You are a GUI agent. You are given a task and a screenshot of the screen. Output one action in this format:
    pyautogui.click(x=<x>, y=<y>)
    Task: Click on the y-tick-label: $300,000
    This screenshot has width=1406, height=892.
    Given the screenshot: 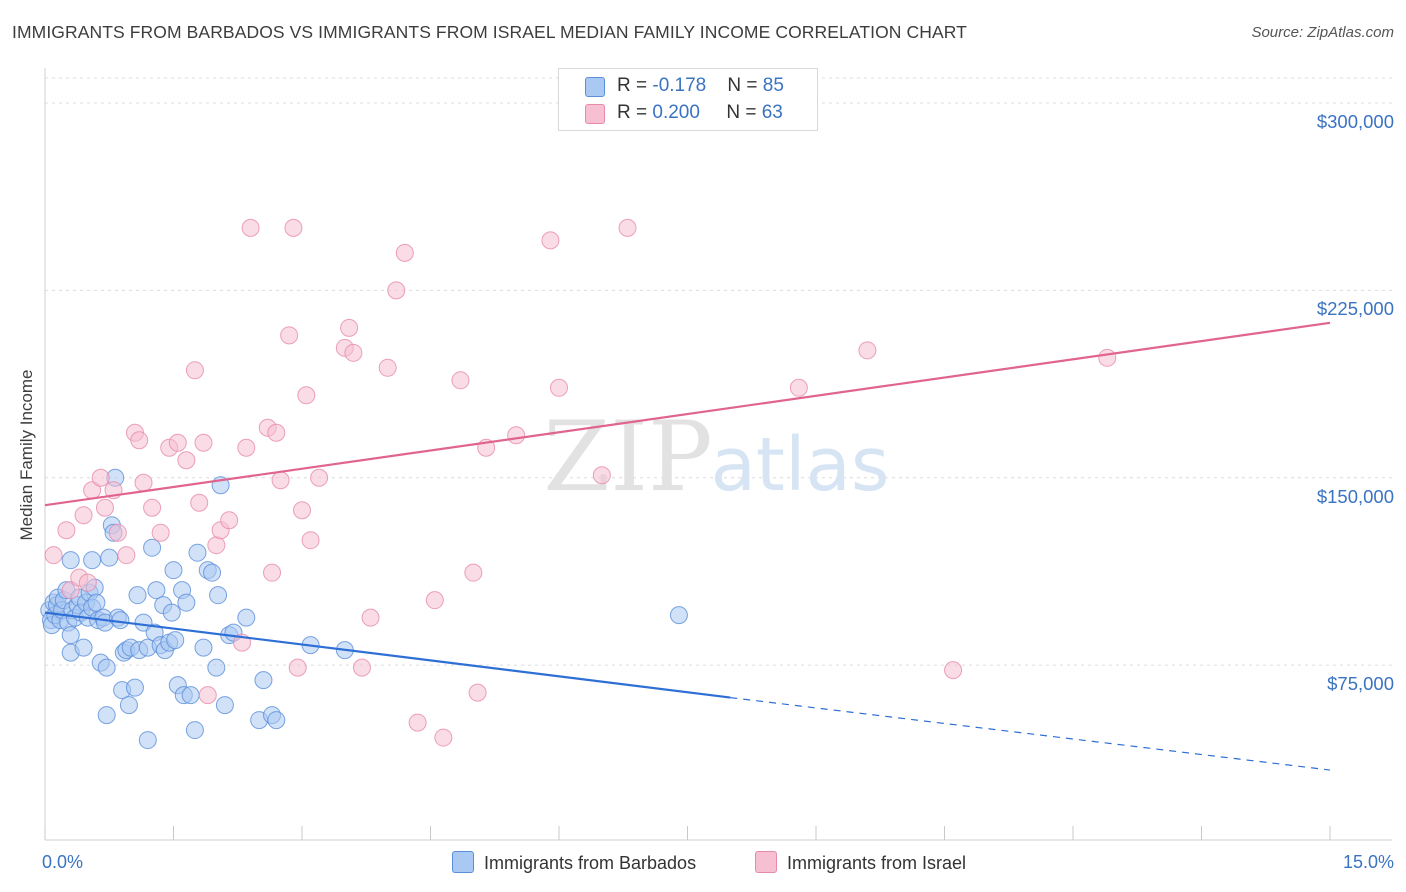 What is the action you would take?
    pyautogui.click(x=1355, y=121)
    